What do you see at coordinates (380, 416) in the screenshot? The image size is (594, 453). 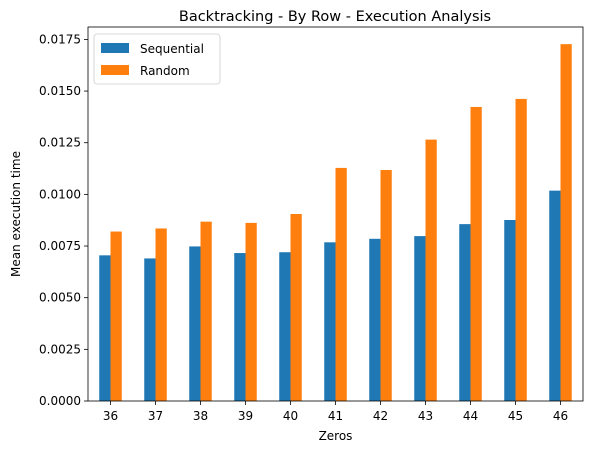 I see `x-tick-label: 42` at bounding box center [380, 416].